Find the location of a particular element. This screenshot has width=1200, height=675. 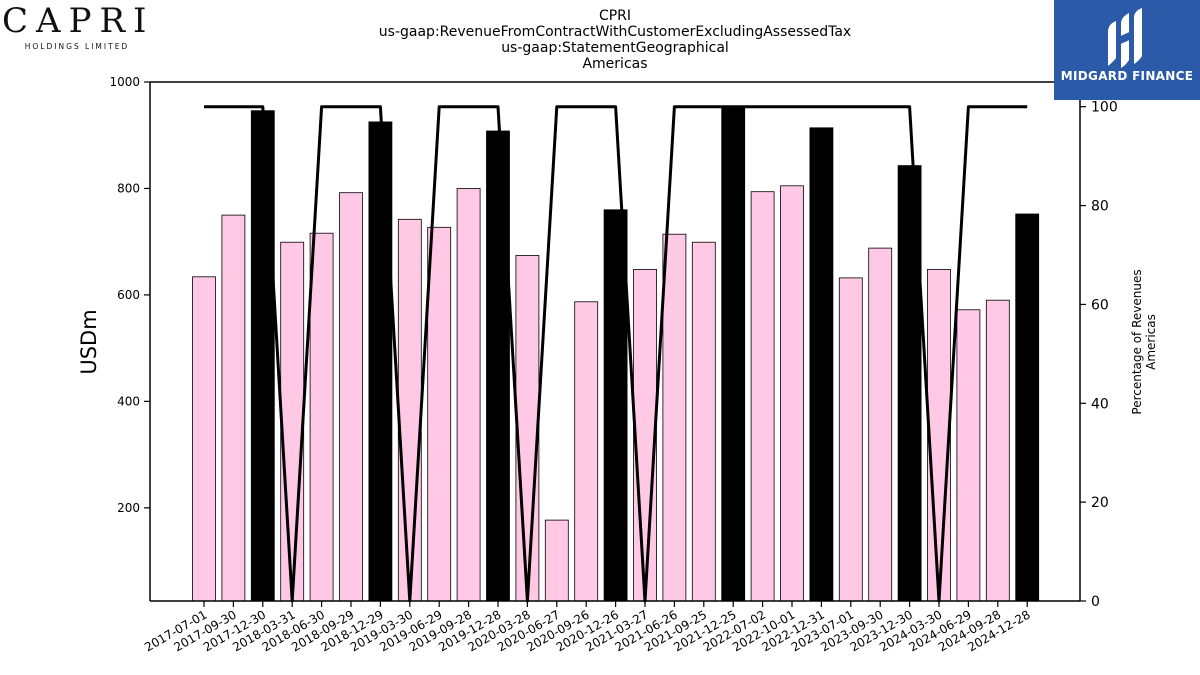

y2-tick-label-100: 100 is located at coordinates (1104, 108).